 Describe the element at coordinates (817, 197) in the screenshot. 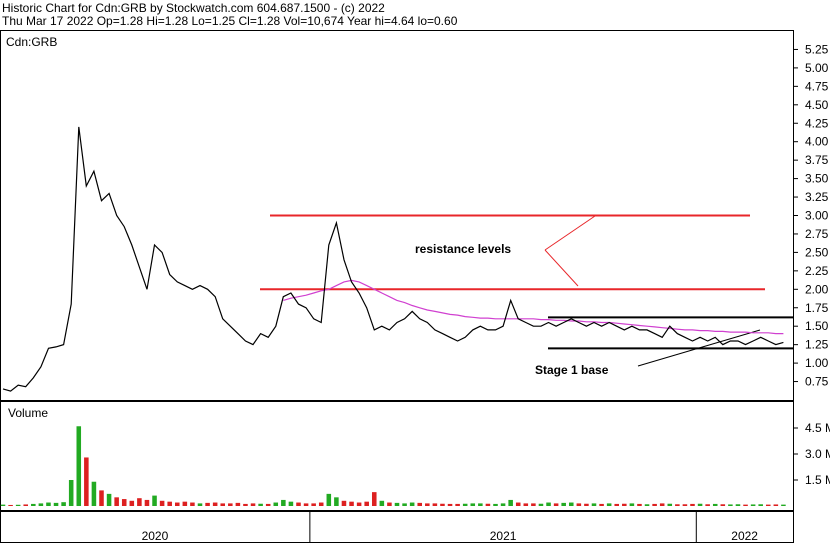

I see `y-tick-label: 3.25` at that location.